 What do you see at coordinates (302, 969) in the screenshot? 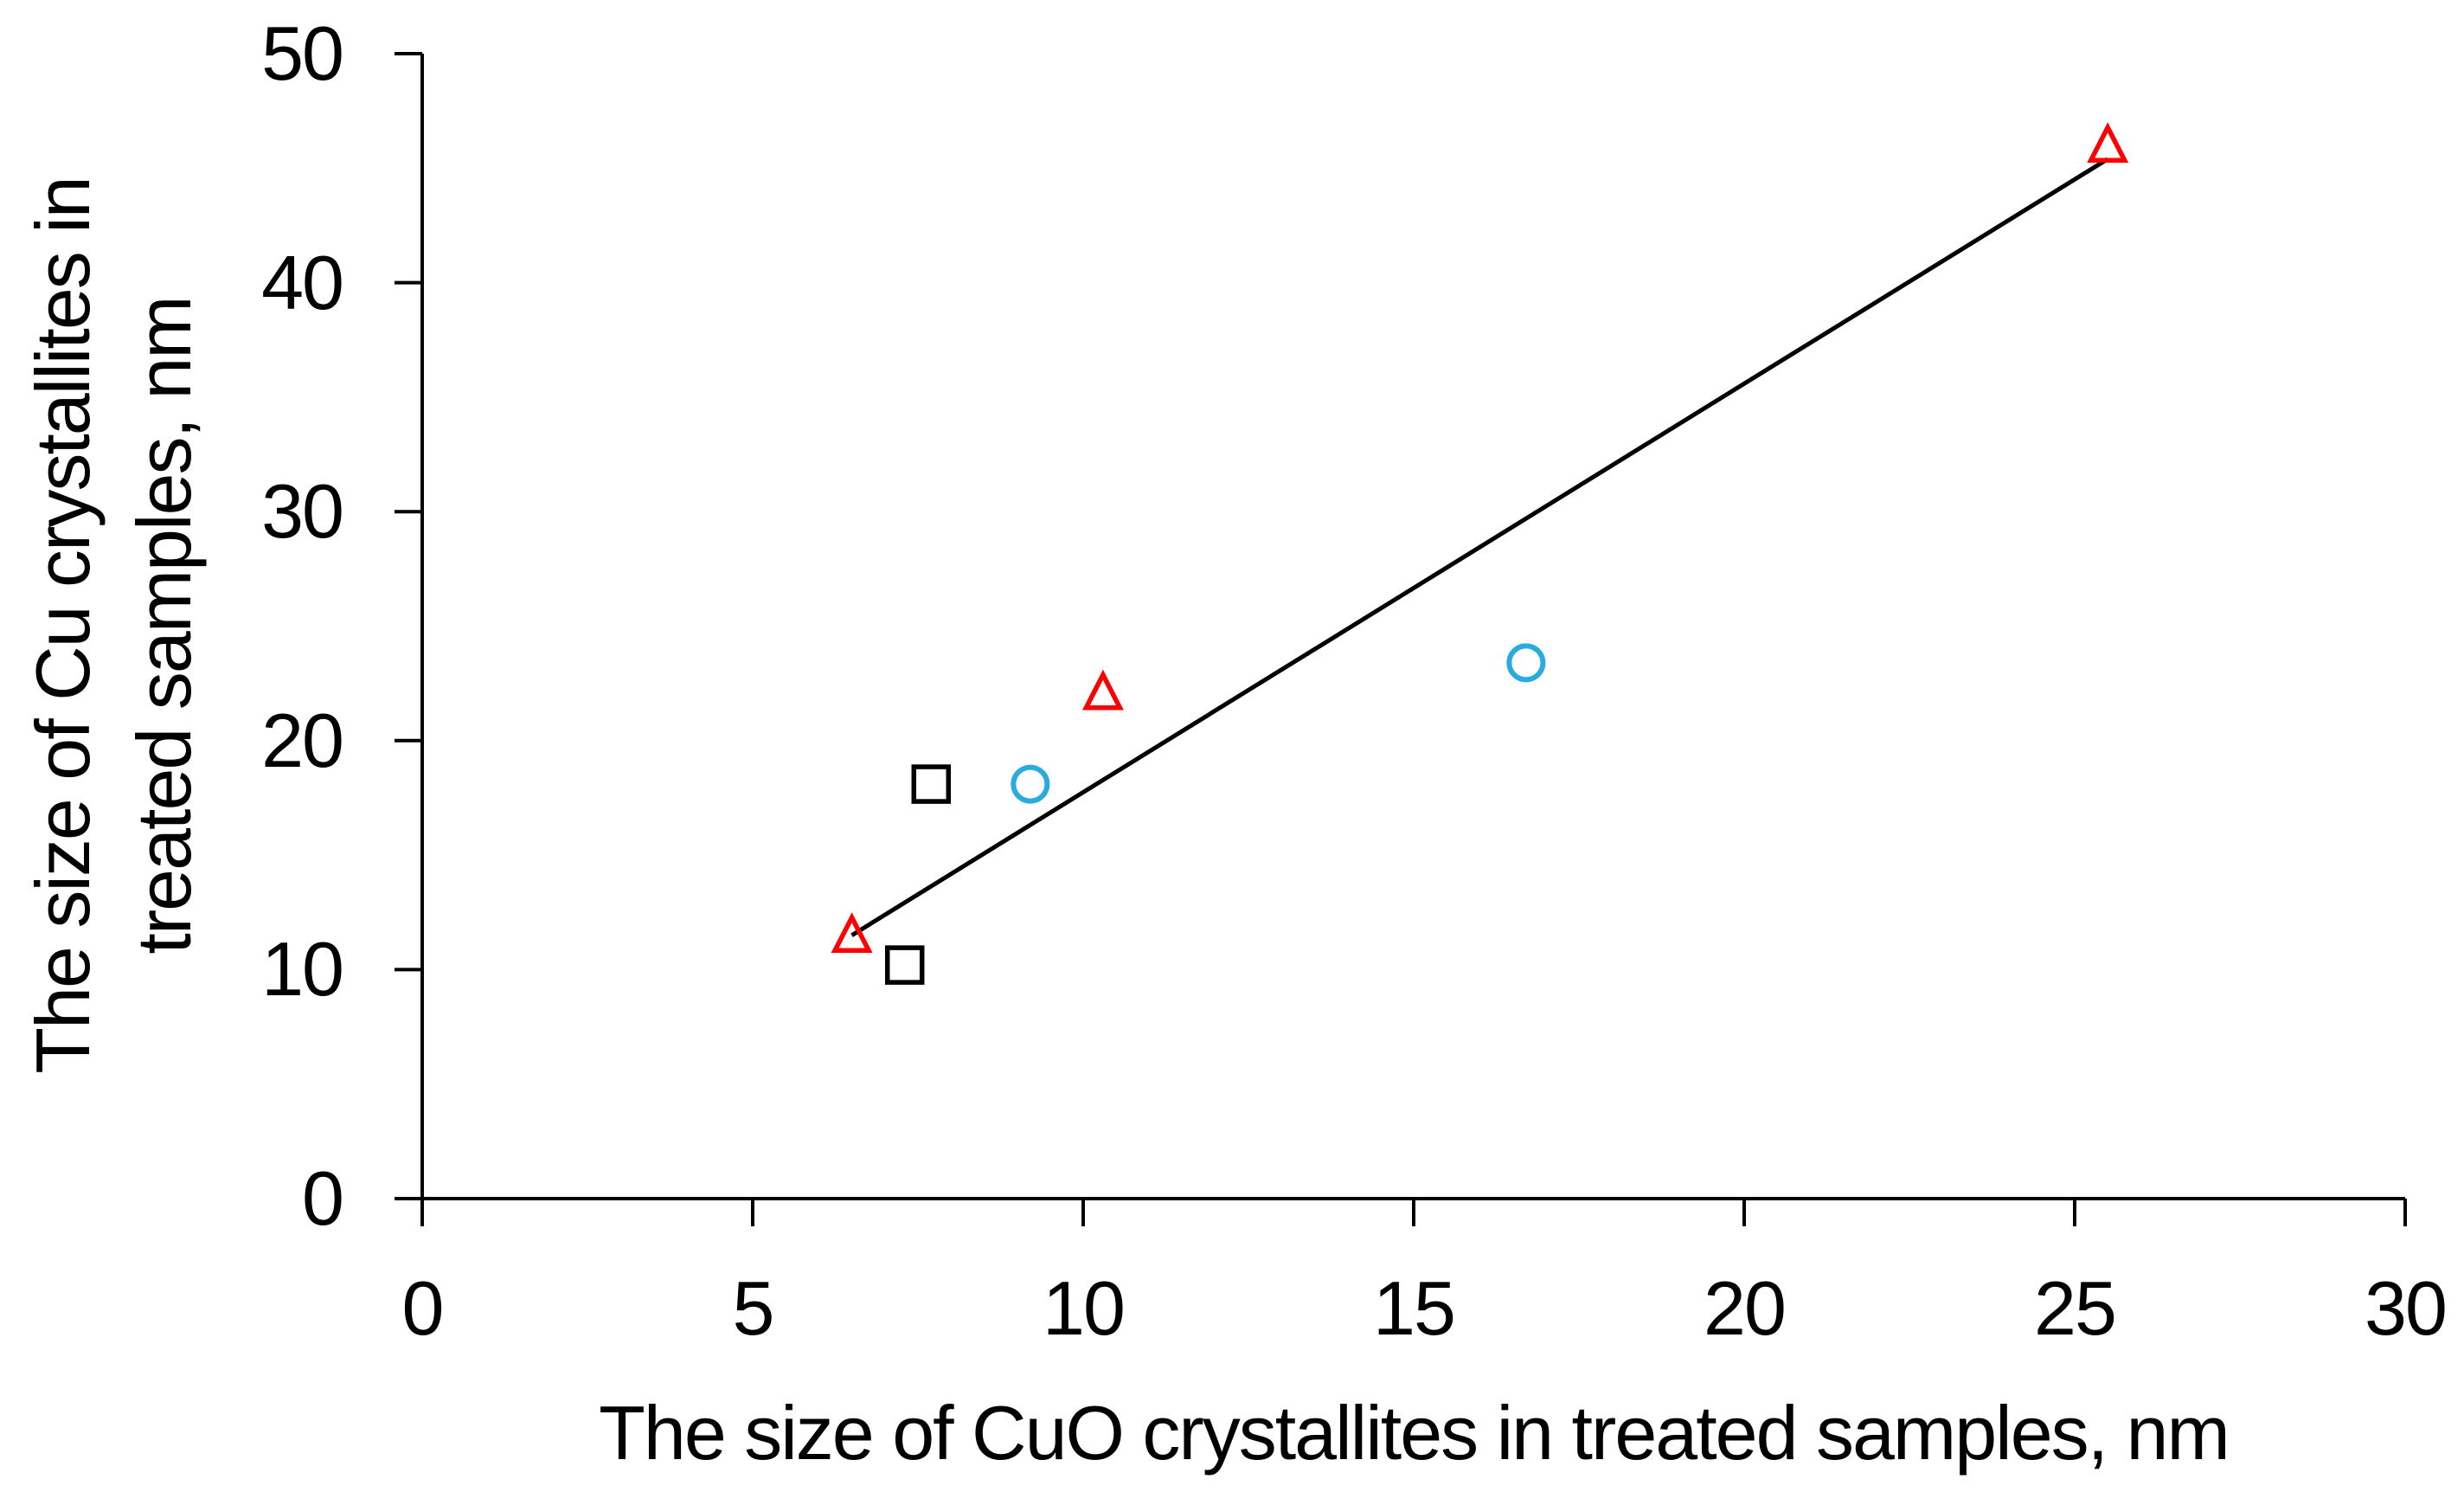
I see `y-tick-label: 10` at bounding box center [302, 969].